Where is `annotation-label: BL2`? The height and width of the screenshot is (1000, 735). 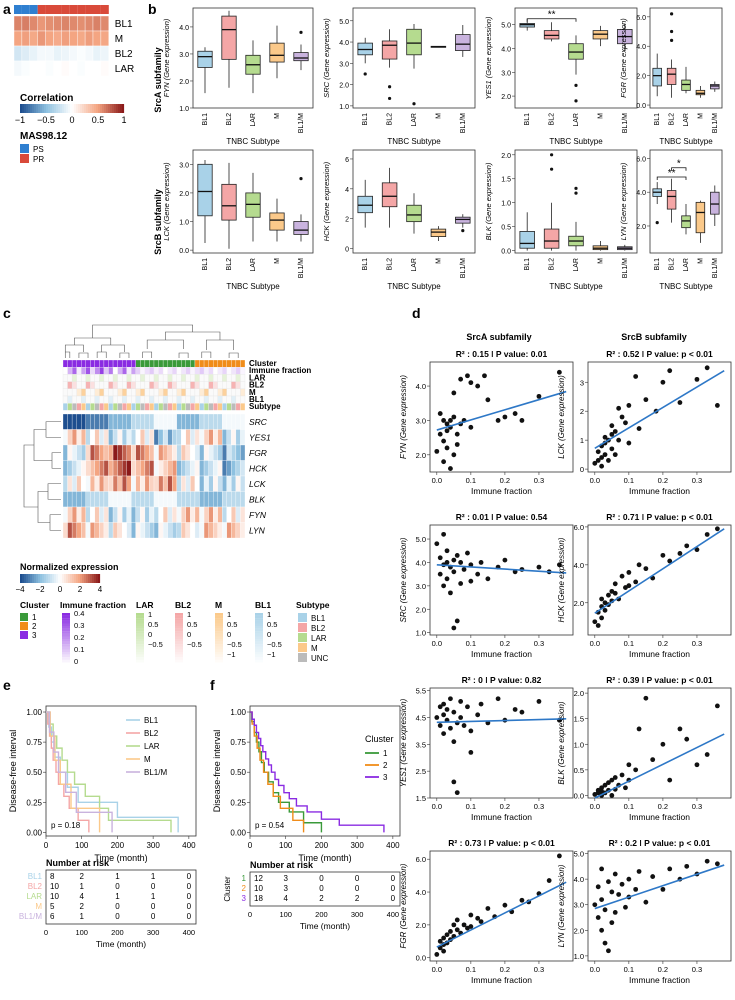 annotation-label: BL2 is located at coordinates (257, 385).